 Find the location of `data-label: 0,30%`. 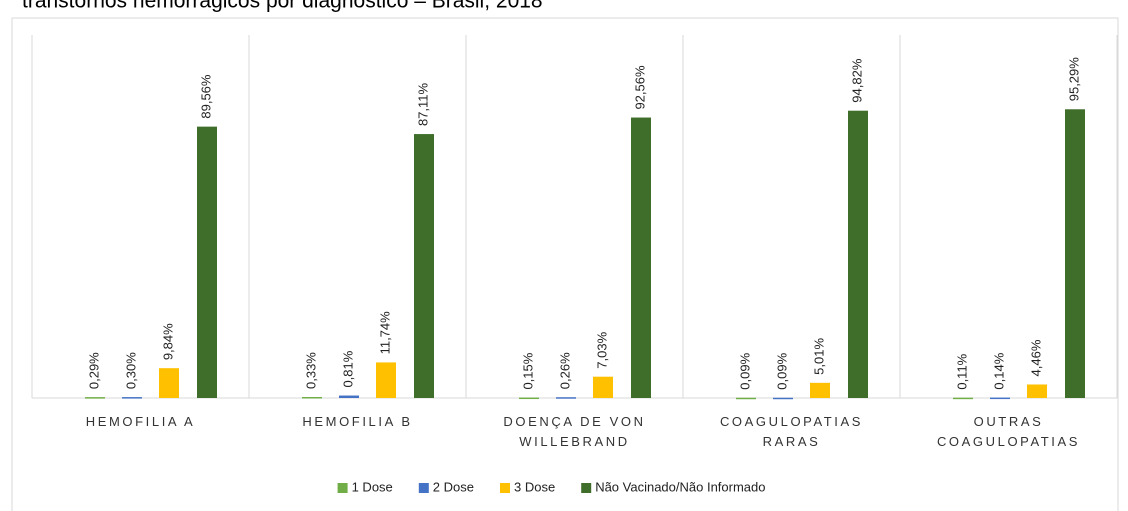

data-label: 0,30% is located at coordinates (130, 370).